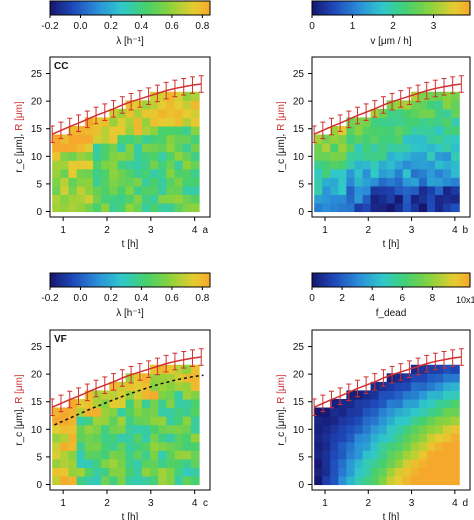  I want to click on x-tick-label: 3, so click(151, 503).